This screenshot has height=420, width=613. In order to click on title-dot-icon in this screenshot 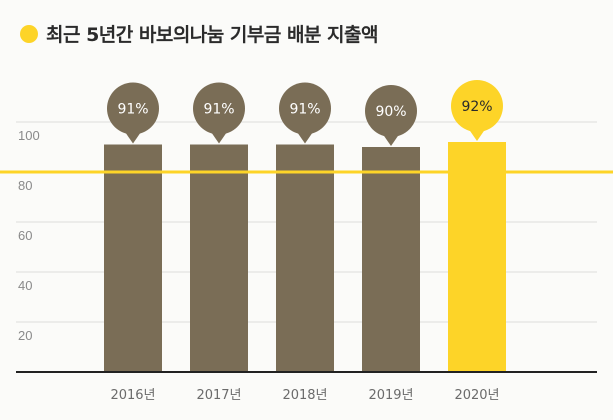, I will do `click(29, 34)`.